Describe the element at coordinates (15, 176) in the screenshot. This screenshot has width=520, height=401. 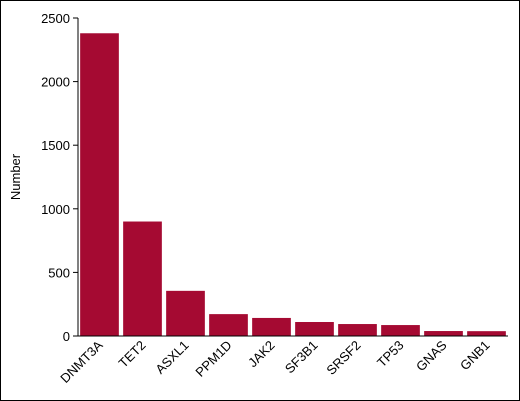
I see `y-axis-label: Number` at that location.